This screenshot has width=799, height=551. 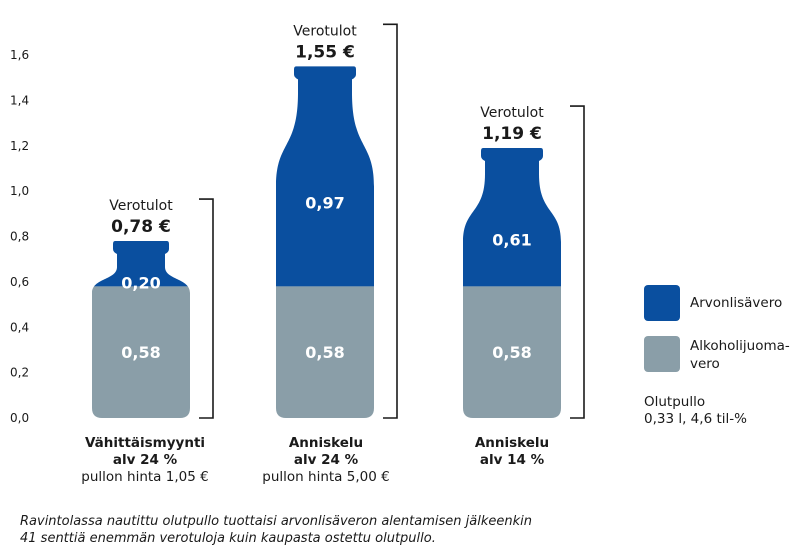 I want to click on legend-label-alcohol-tax: Alkoholijuoma- vero, so click(x=740, y=355).